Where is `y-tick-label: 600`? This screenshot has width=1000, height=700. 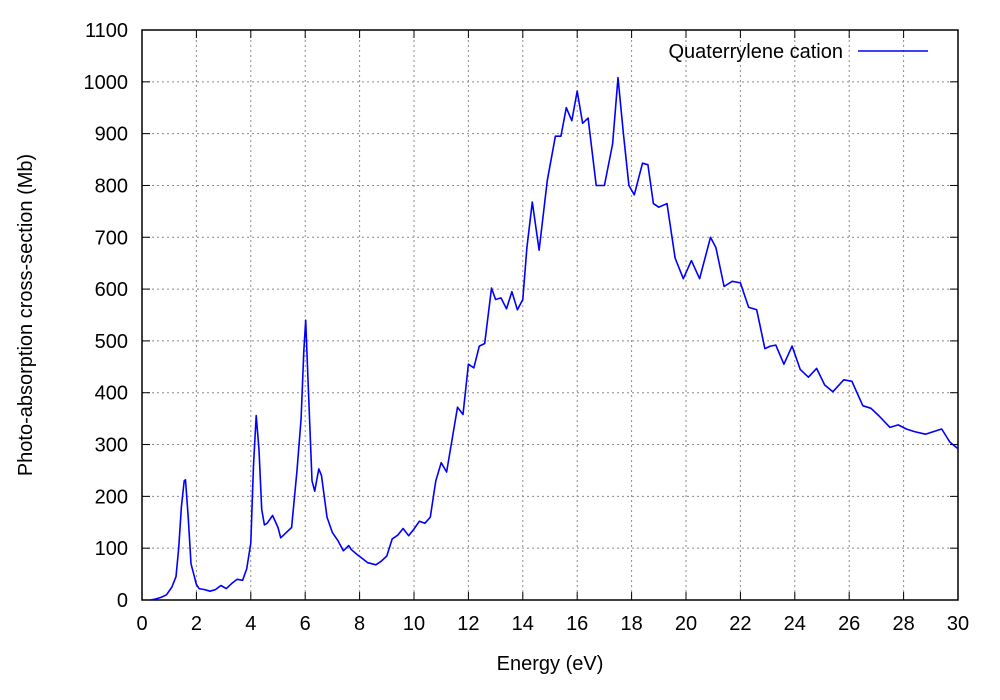 y-tick-label: 600 is located at coordinates (111, 290).